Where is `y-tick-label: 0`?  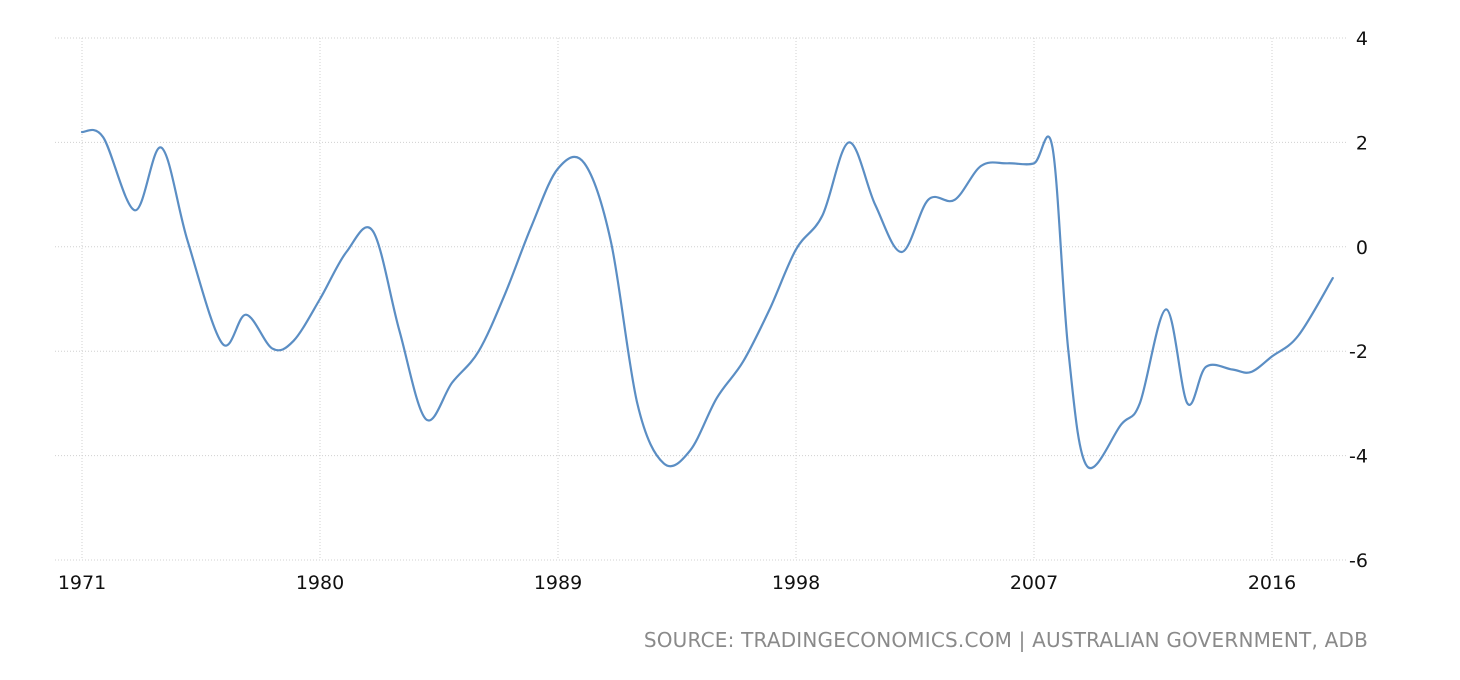
y-tick-label: 0 is located at coordinates (1362, 248).